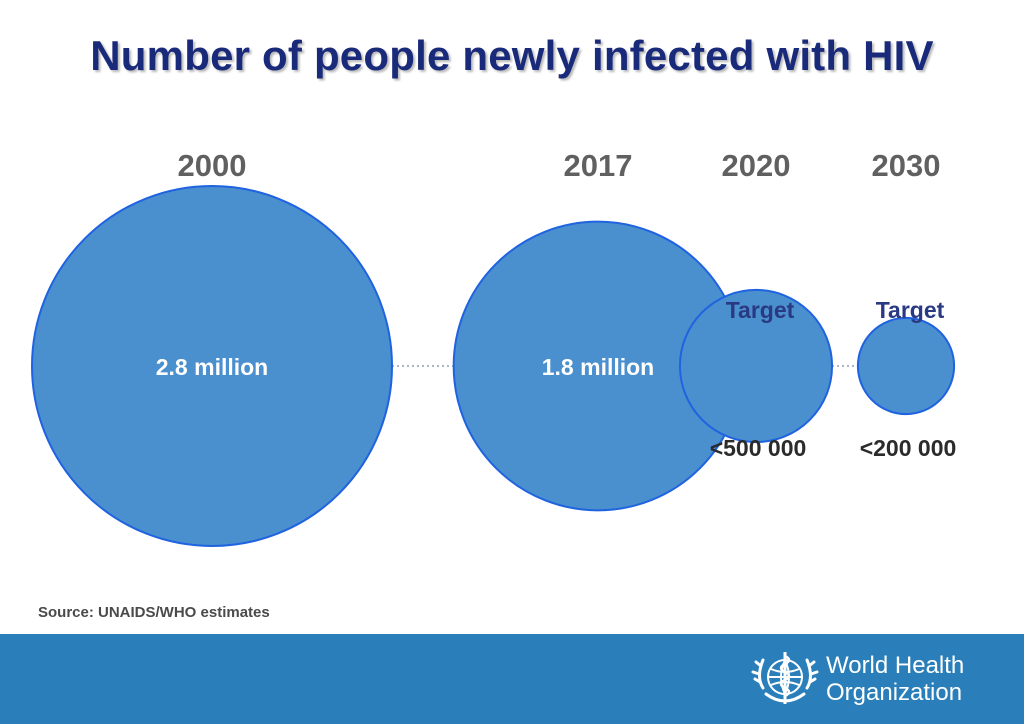 This screenshot has width=1024, height=724. Describe the element at coordinates (756, 366) in the screenshot. I see `bubble-year-2020` at that location.